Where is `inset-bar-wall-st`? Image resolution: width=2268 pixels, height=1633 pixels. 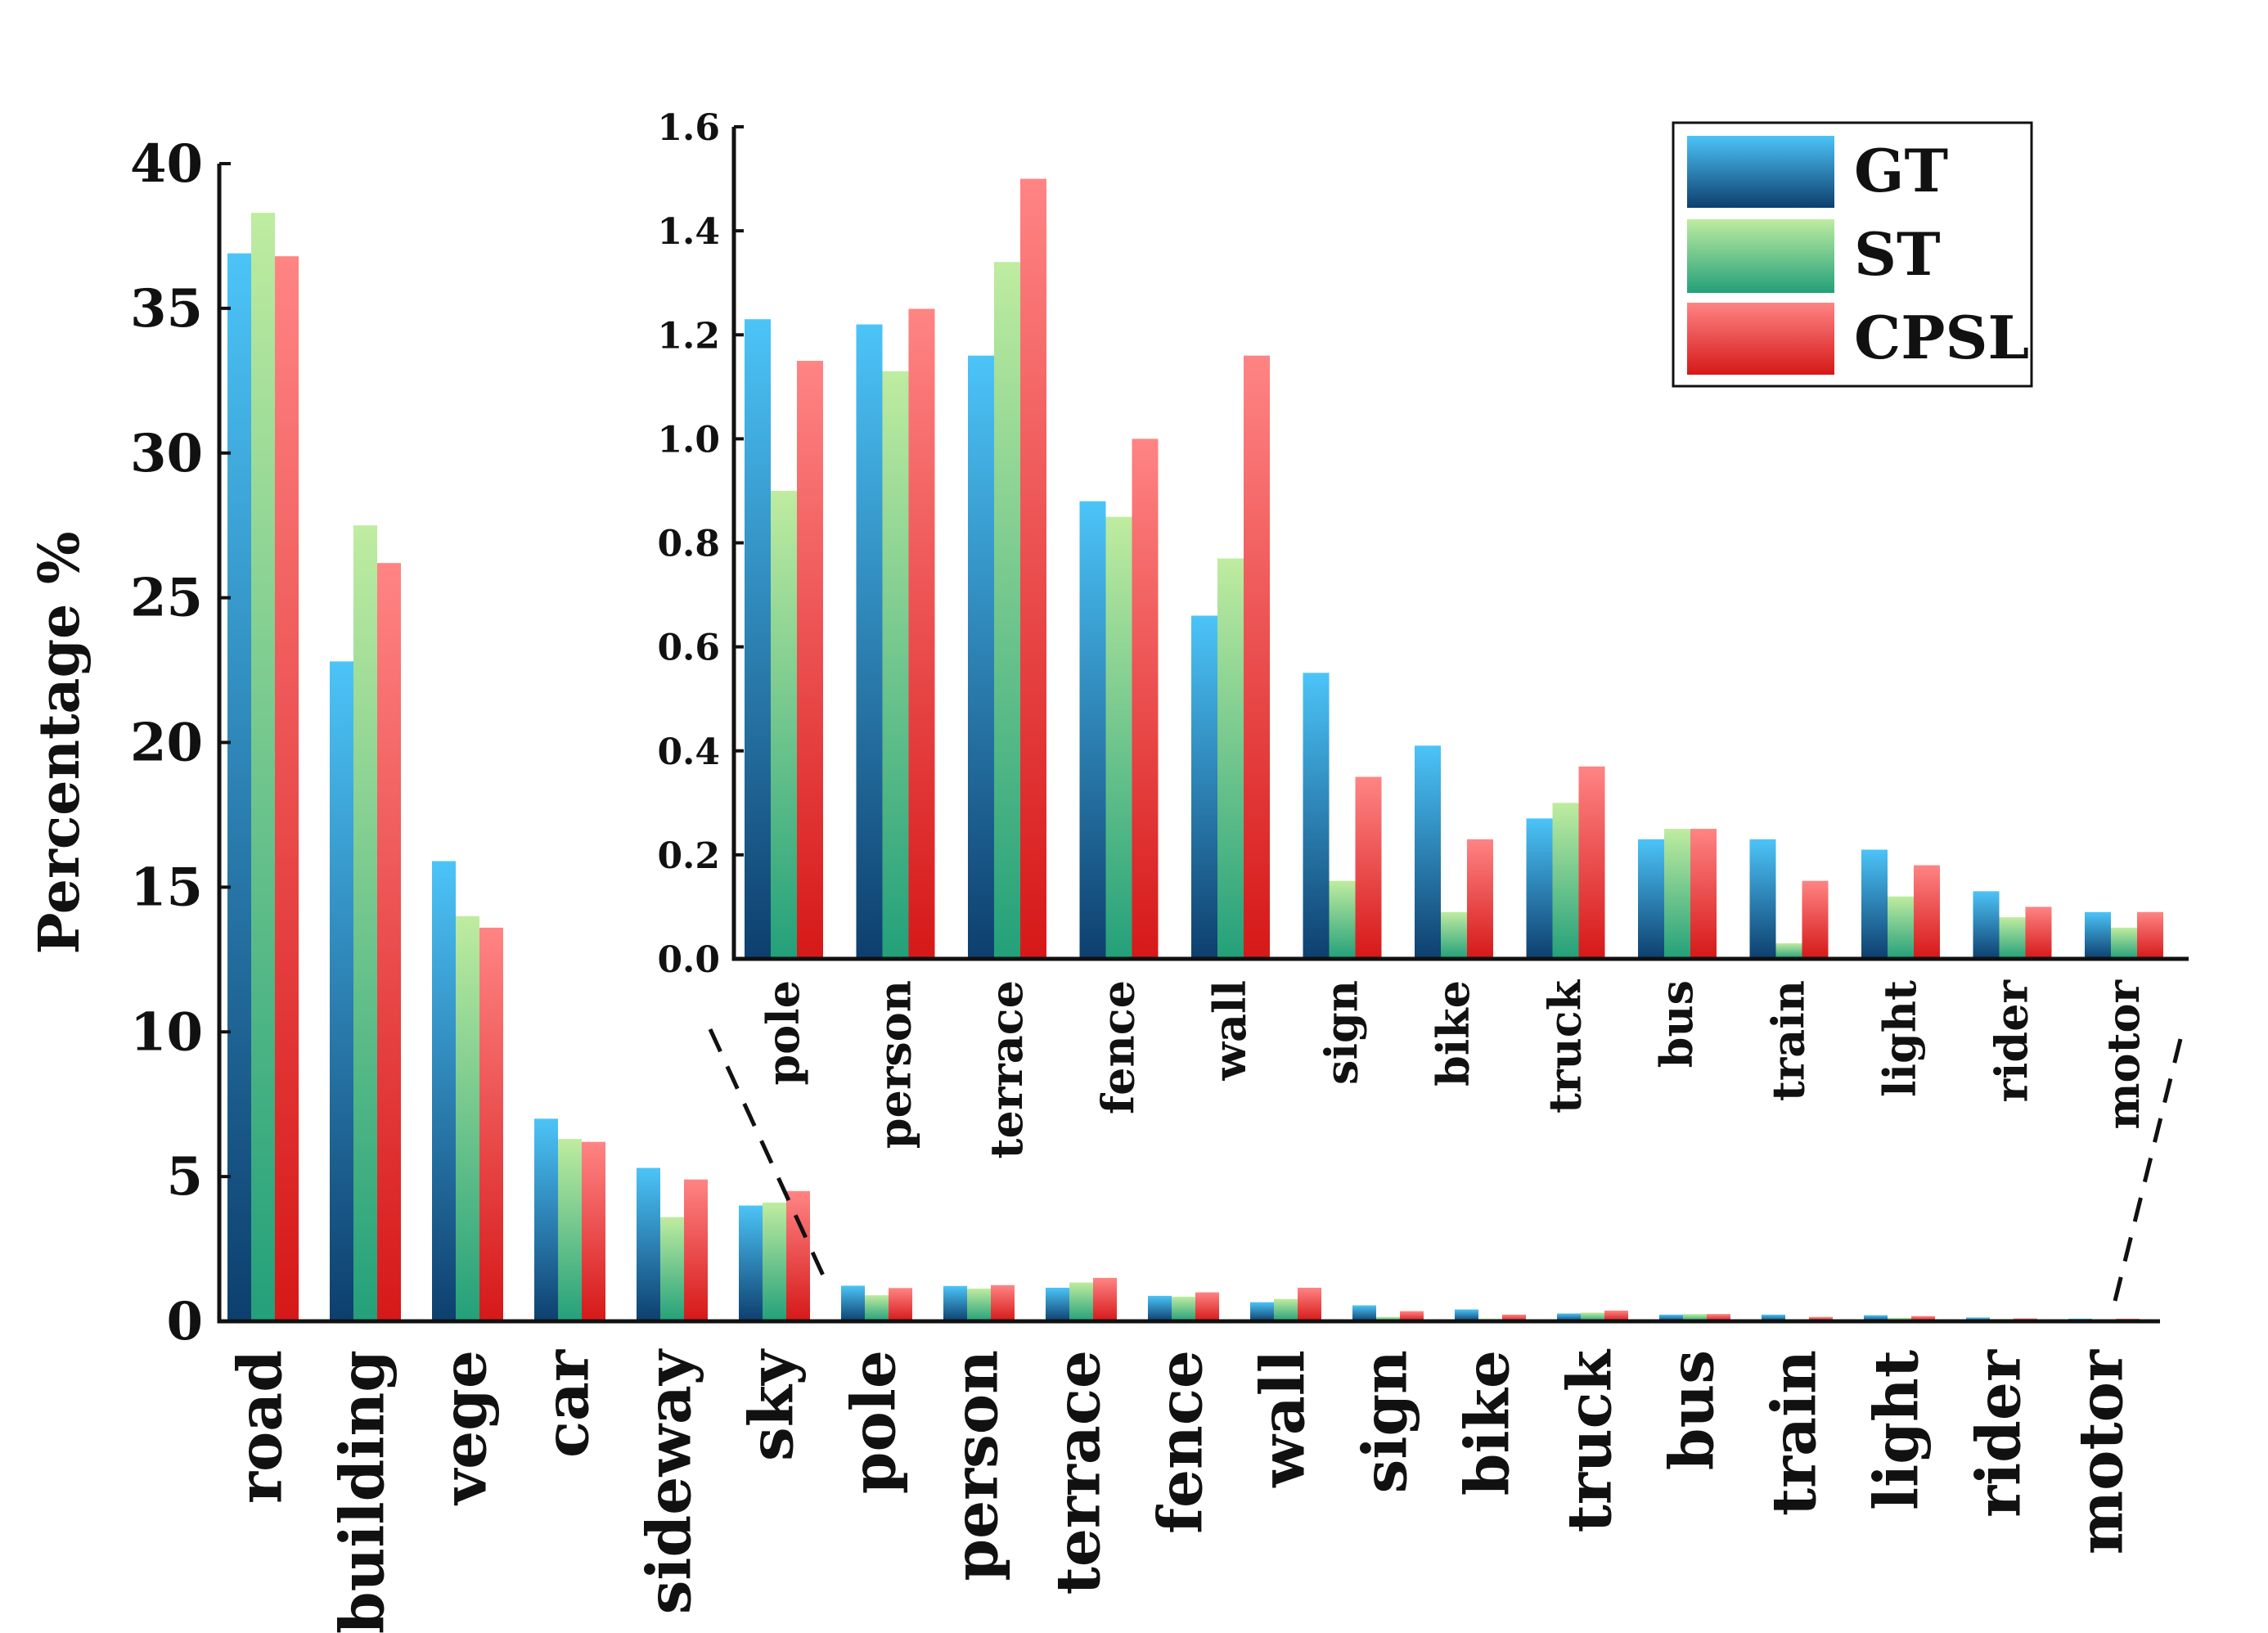
inset-bar-wall-st is located at coordinates (1231, 758).